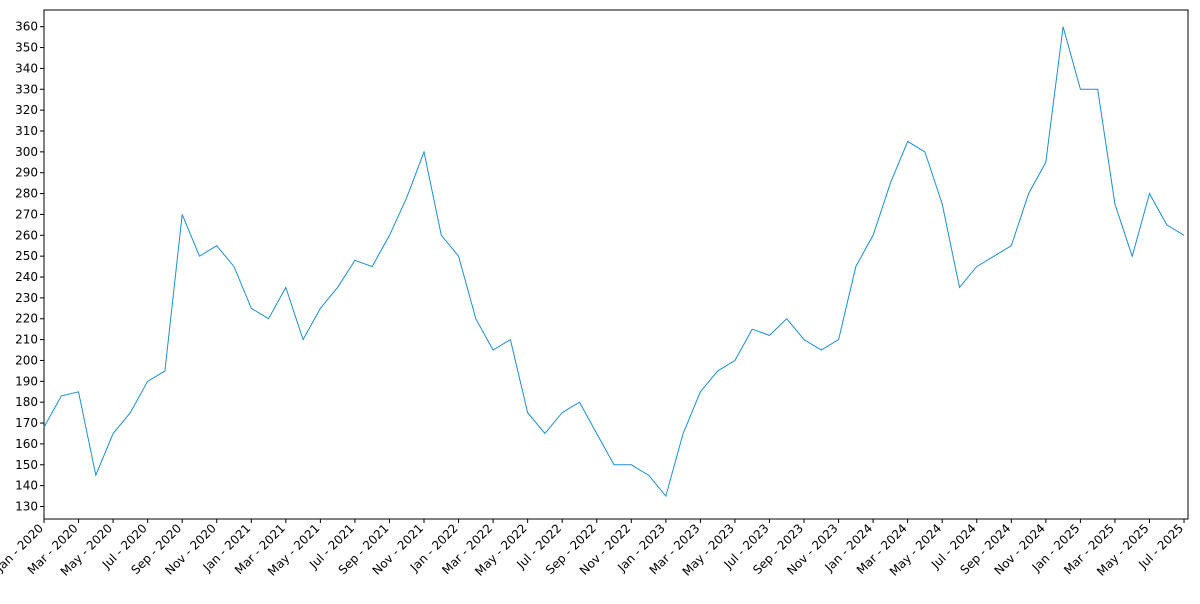 Image resolution: width=1200 pixels, height=604 pixels. Describe the element at coordinates (26, 27) in the screenshot. I see `y-tick-label: 360` at that location.